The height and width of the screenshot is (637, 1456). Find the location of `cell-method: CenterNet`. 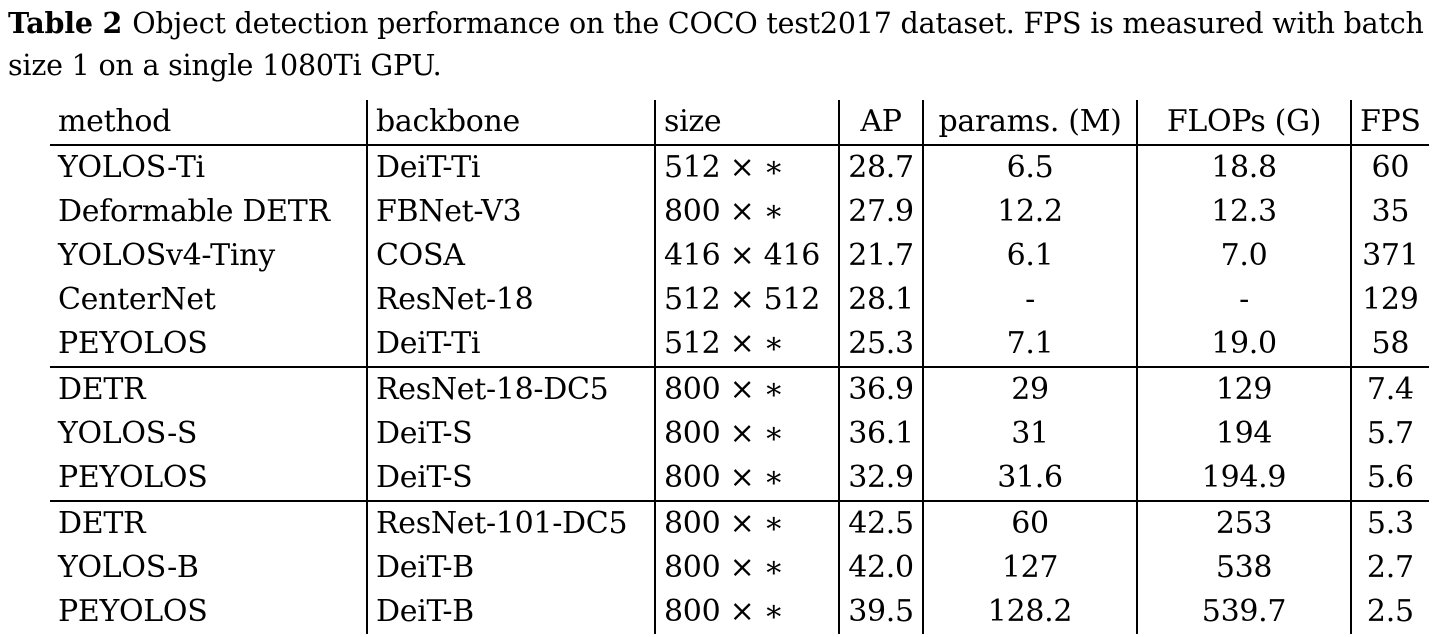

cell-method: CenterNet is located at coordinates (137, 299).